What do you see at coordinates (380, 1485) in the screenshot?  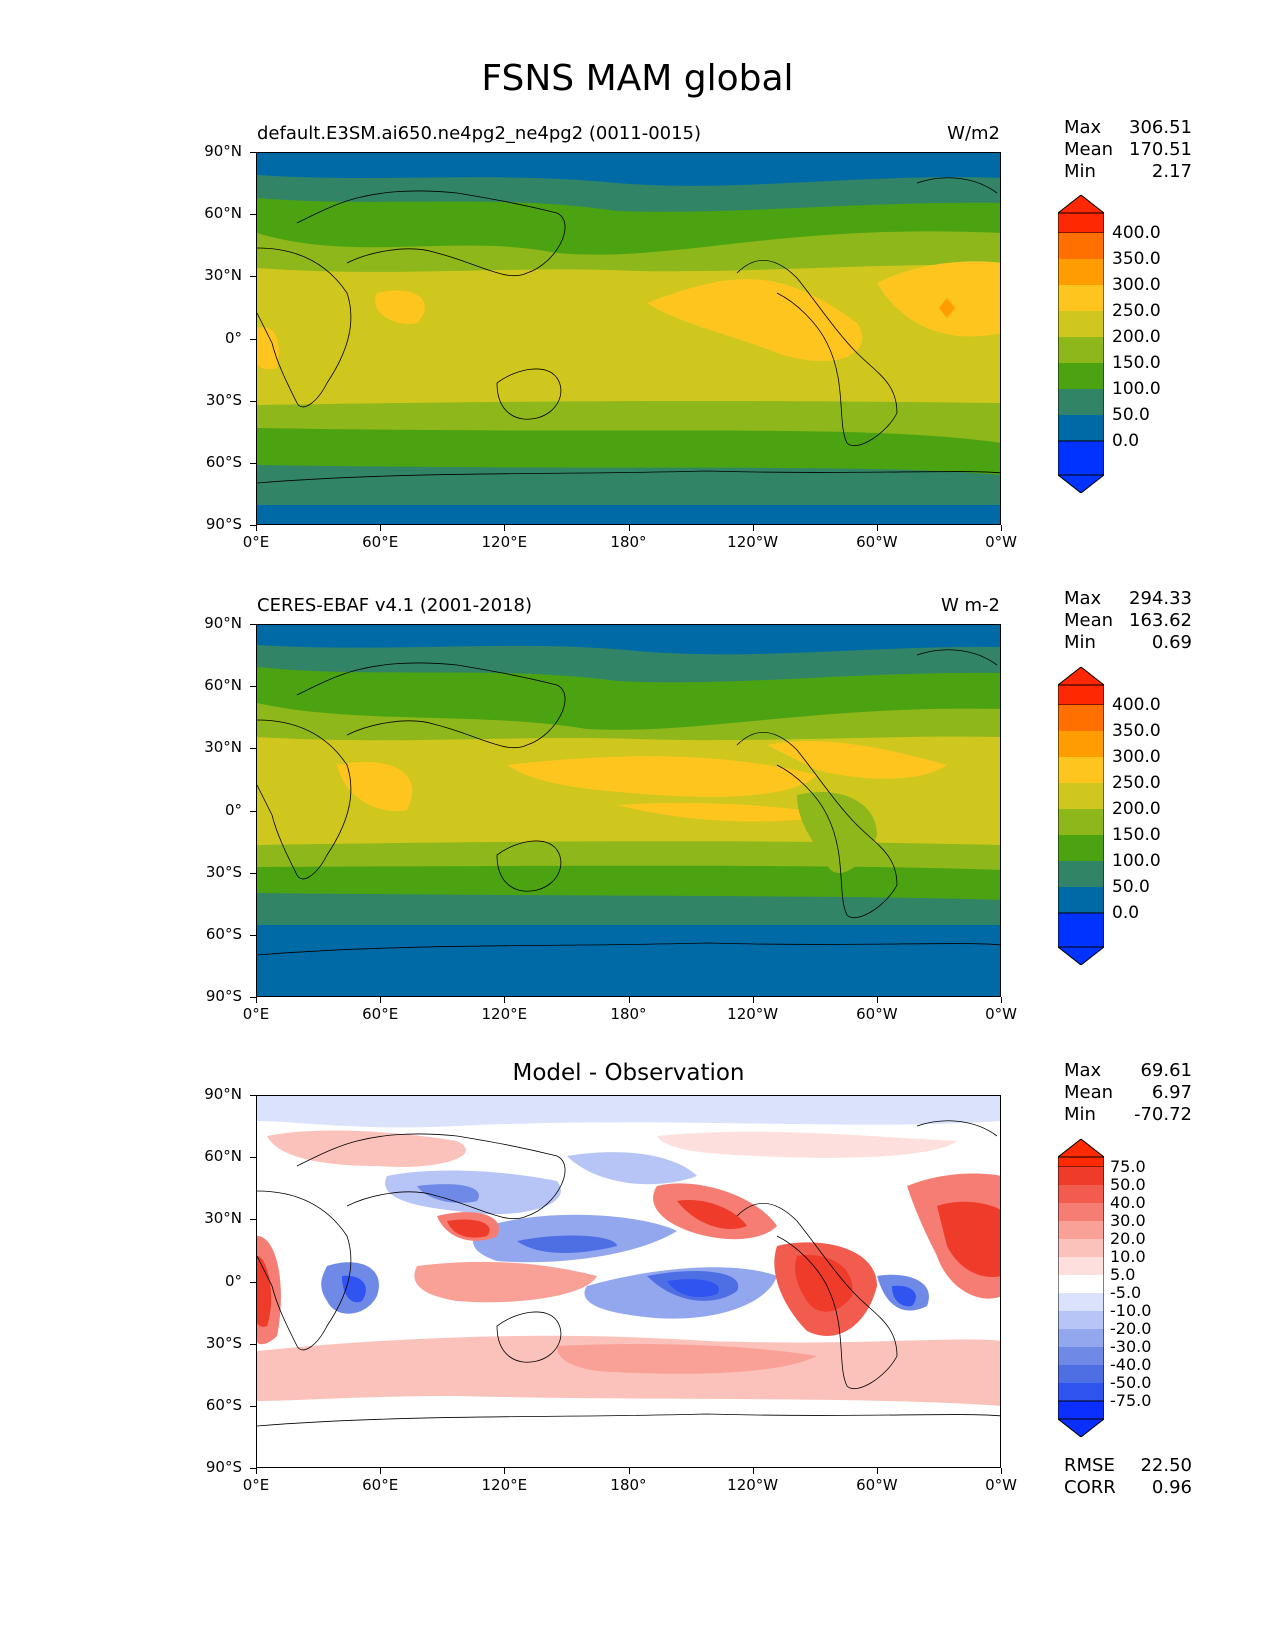 I see `lon-tick-label: 60°E` at bounding box center [380, 1485].